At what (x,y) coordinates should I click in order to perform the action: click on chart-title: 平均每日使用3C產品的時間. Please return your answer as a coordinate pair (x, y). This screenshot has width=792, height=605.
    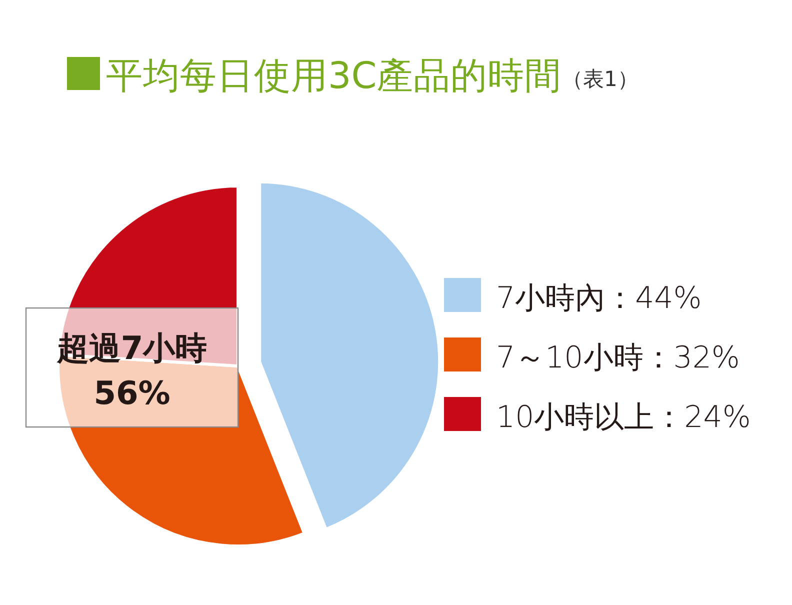
    Looking at the image, I should click on (334, 75).